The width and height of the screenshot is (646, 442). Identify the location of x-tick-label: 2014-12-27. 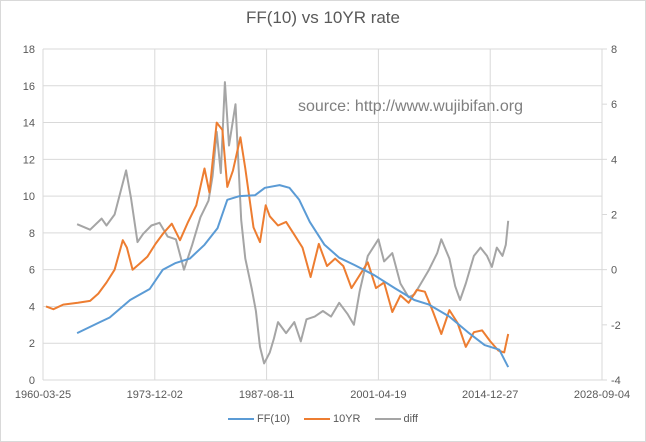
(490, 395).